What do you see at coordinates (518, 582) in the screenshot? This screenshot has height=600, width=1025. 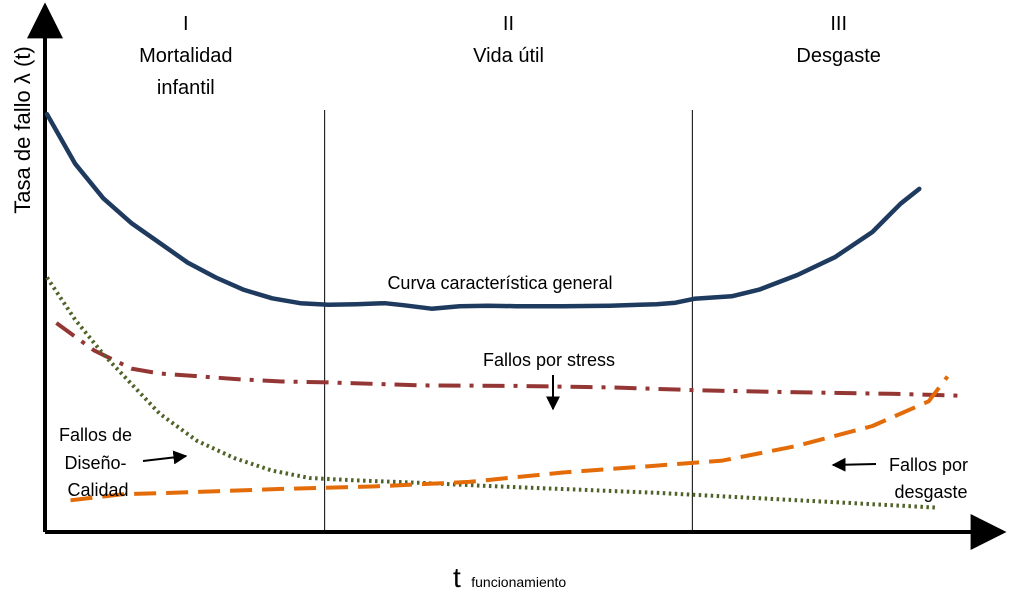 I see `x-axis-label-sub: funcionamiento` at bounding box center [518, 582].